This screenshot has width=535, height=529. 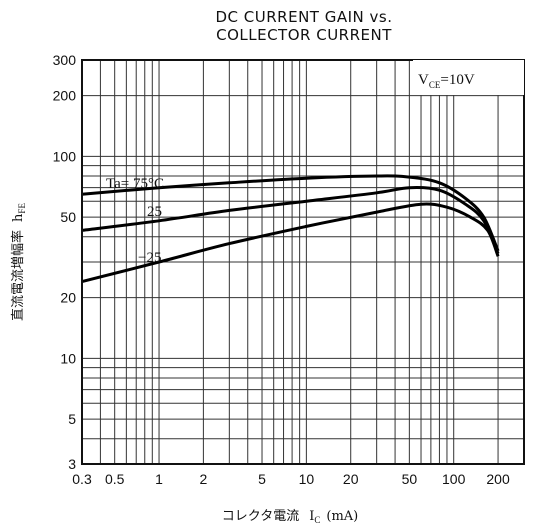 I want to click on condition-value: =10V, so click(x=457, y=80).